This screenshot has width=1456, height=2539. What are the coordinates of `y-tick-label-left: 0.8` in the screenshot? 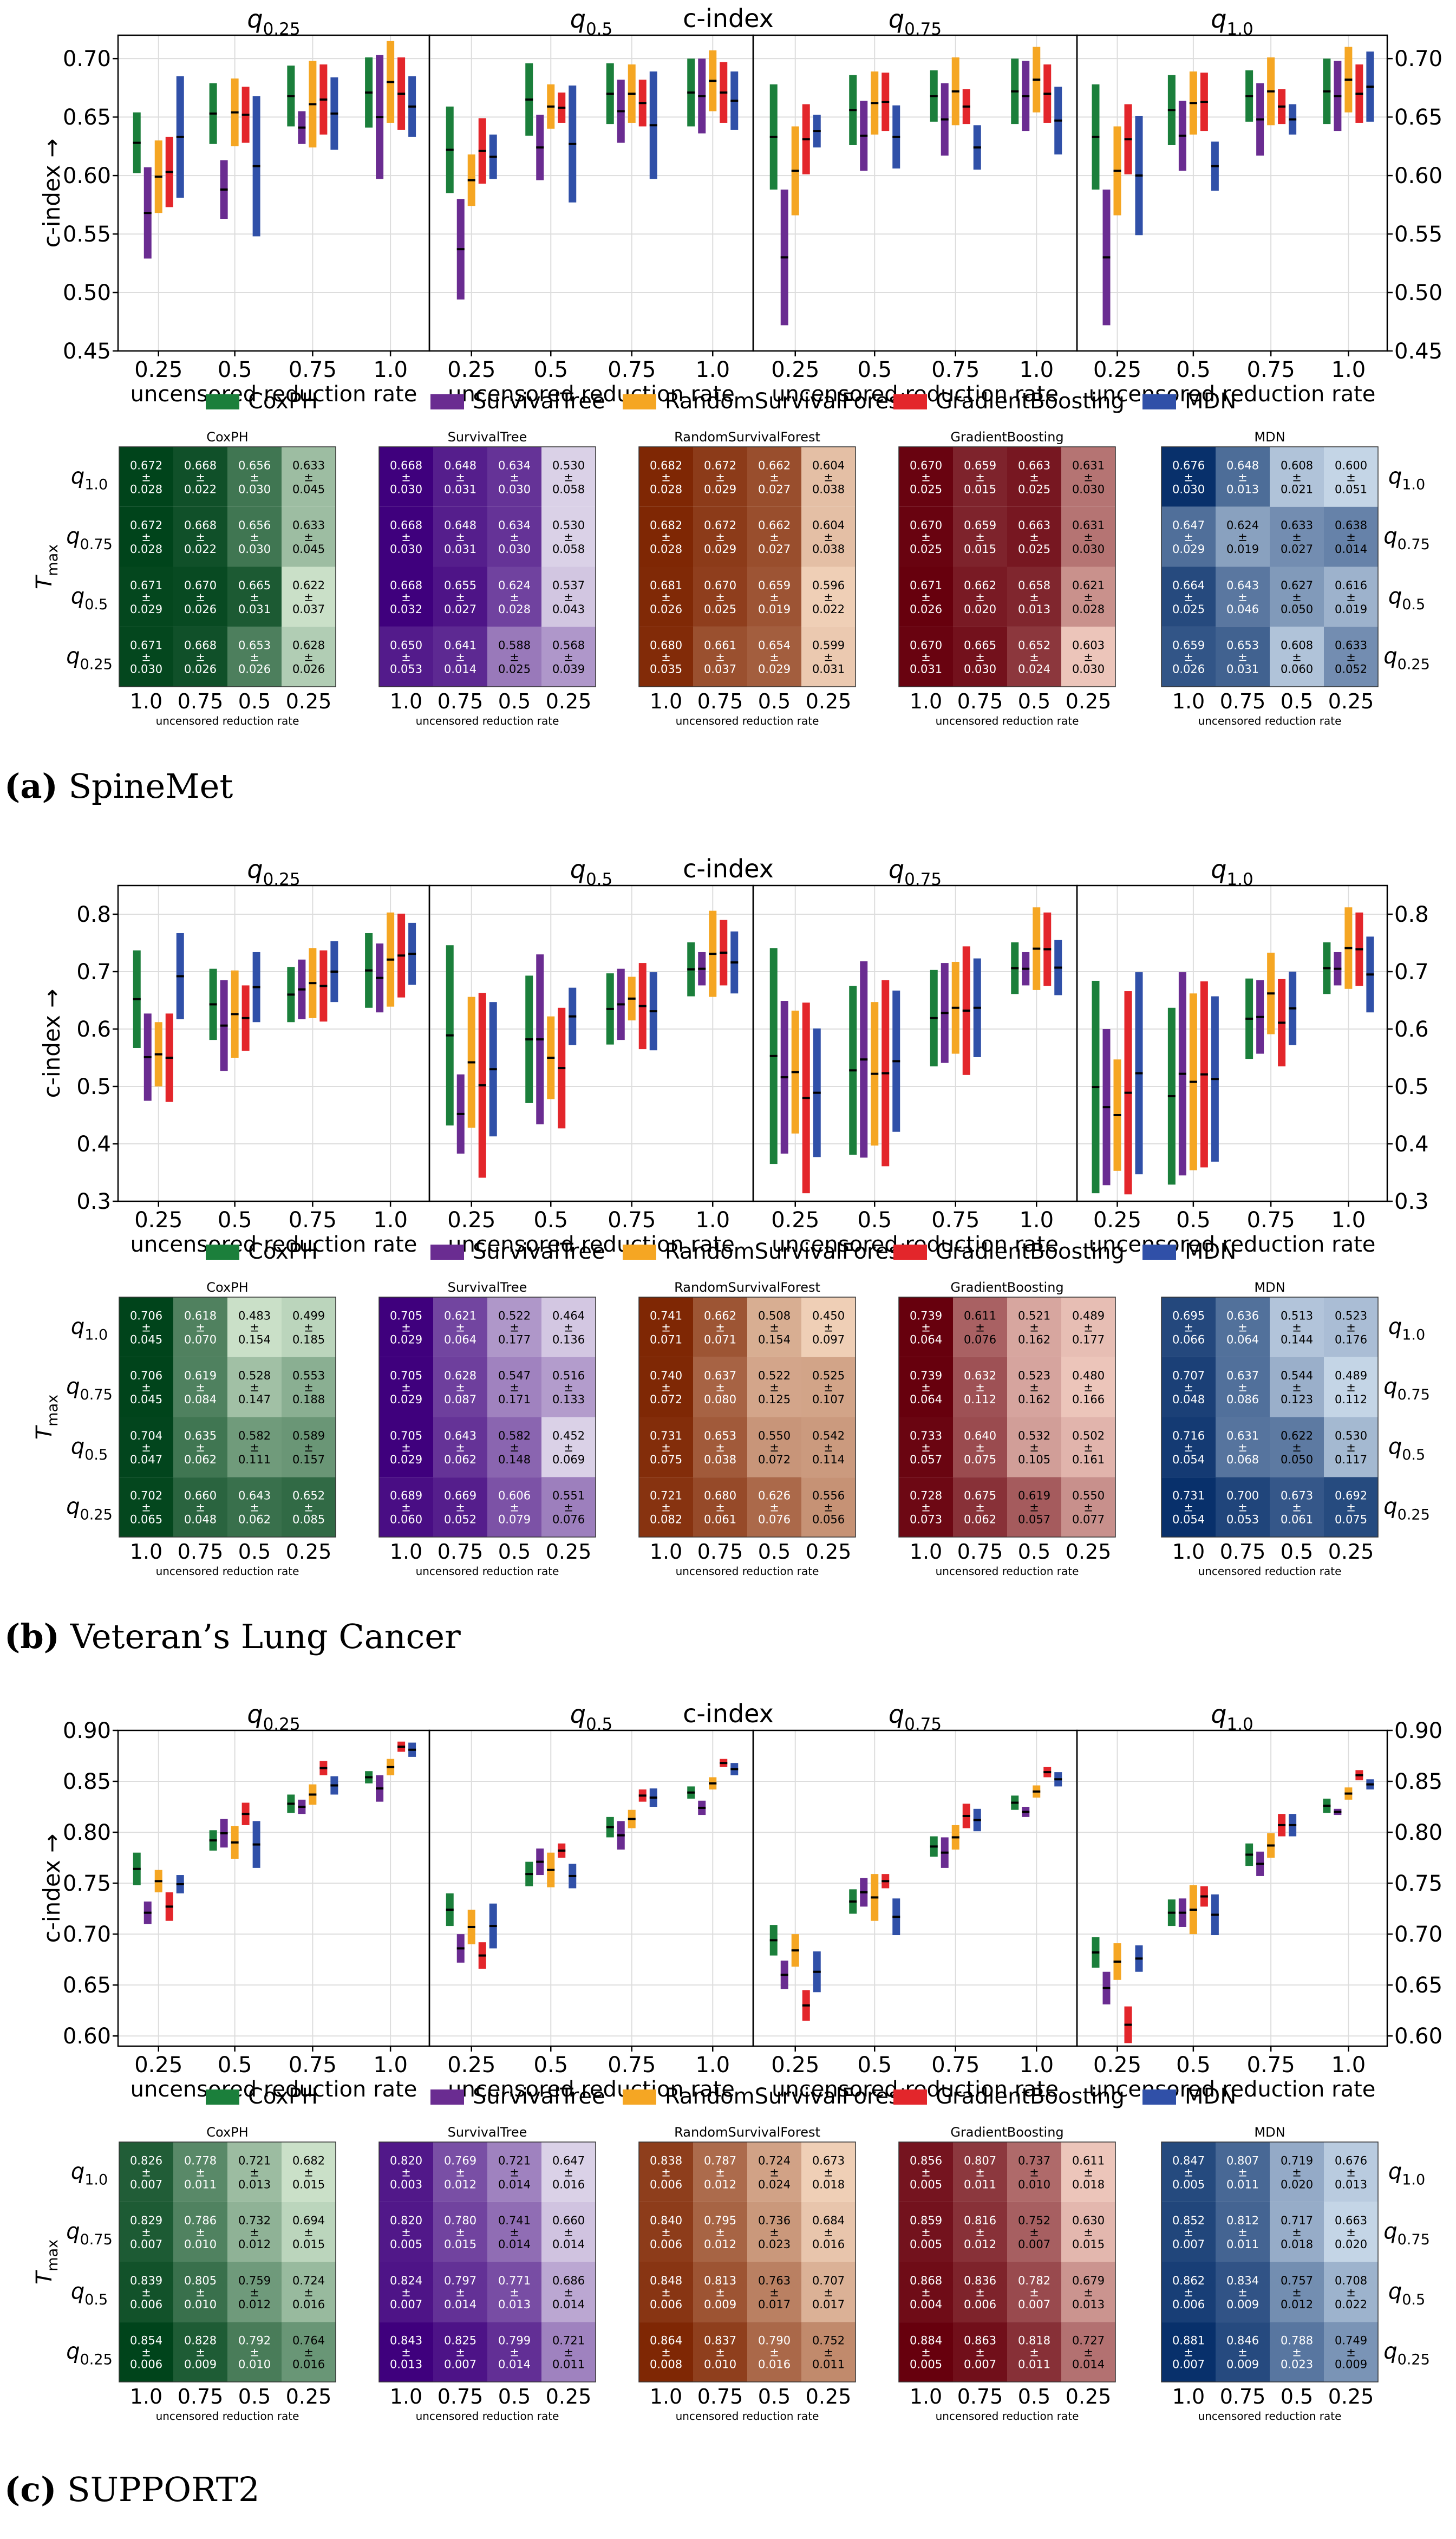 It's located at (93, 914).